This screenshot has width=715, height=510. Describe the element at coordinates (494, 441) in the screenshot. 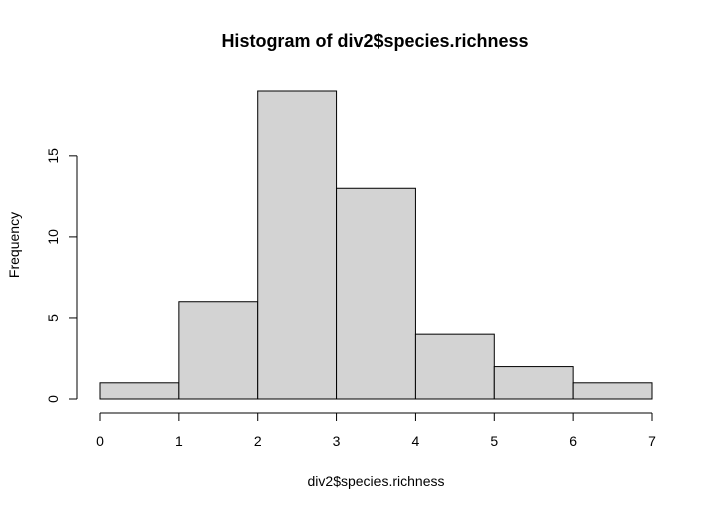

I see `x-tick-label-5: 5` at that location.